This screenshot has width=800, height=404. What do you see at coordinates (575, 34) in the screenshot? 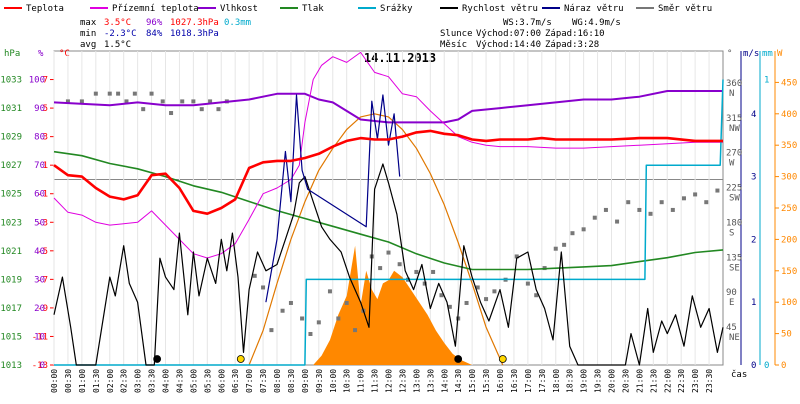
I see `sun-set: Západ:16:10` at bounding box center [575, 34].